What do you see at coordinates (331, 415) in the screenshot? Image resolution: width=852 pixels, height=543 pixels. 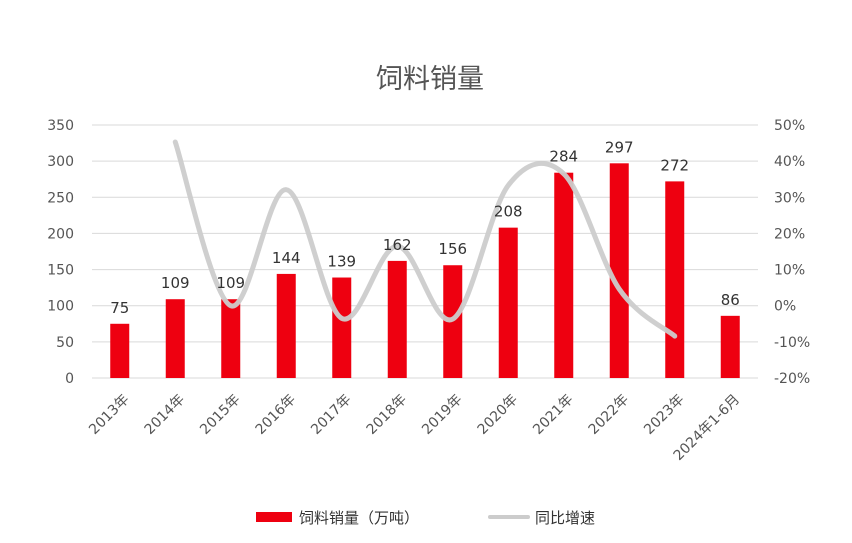 I see `x-tick-label: 2017年` at bounding box center [331, 415].